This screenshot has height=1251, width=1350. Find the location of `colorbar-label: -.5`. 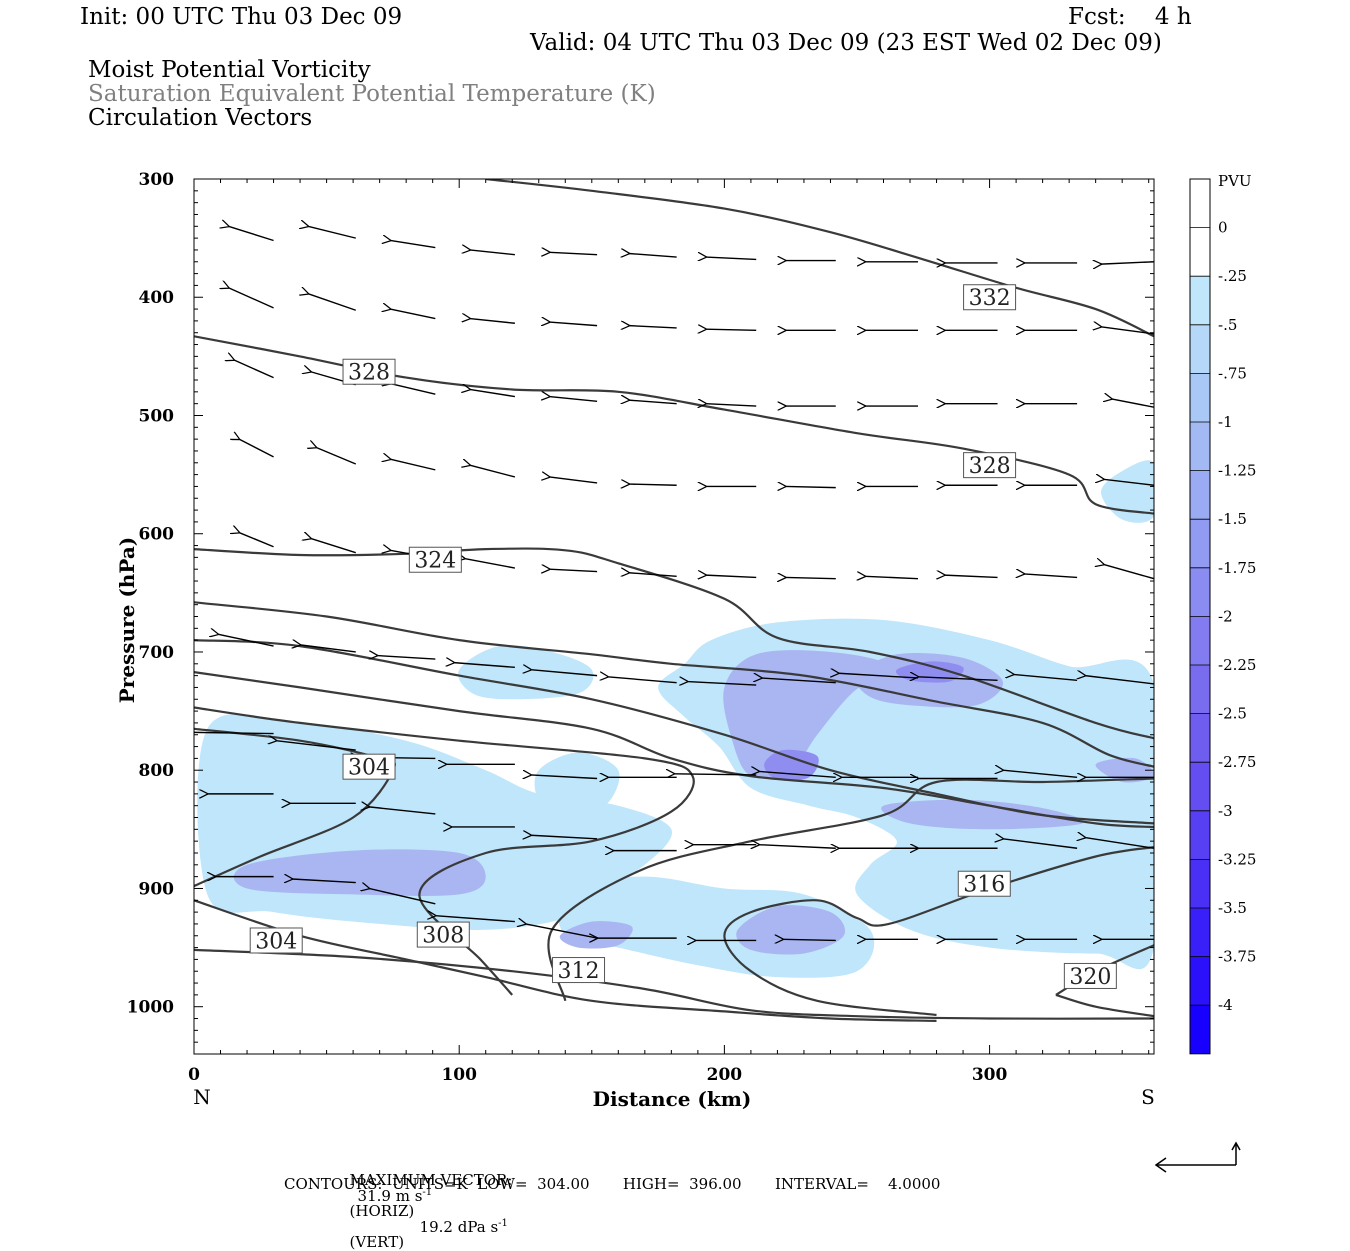

colorbar-label: -.5 is located at coordinates (1227, 325).